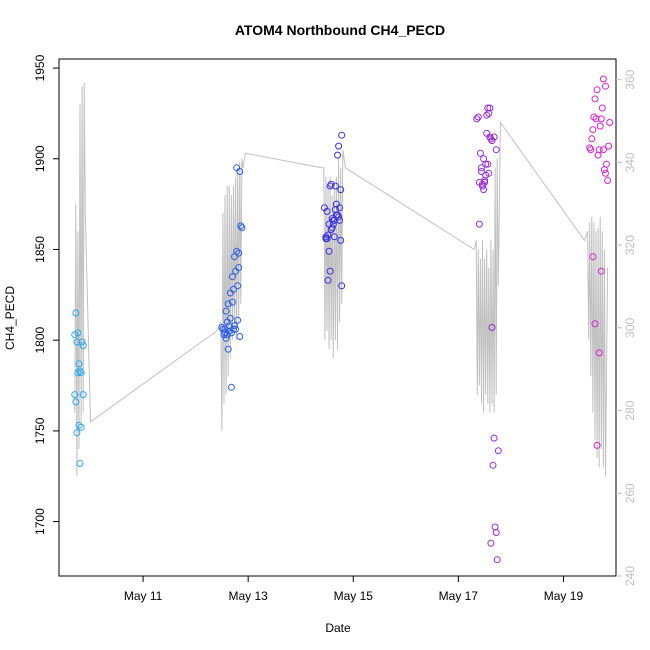 The width and height of the screenshot is (650, 650). Describe the element at coordinates (564, 596) in the screenshot. I see `x-tick-label: May 19` at that location.